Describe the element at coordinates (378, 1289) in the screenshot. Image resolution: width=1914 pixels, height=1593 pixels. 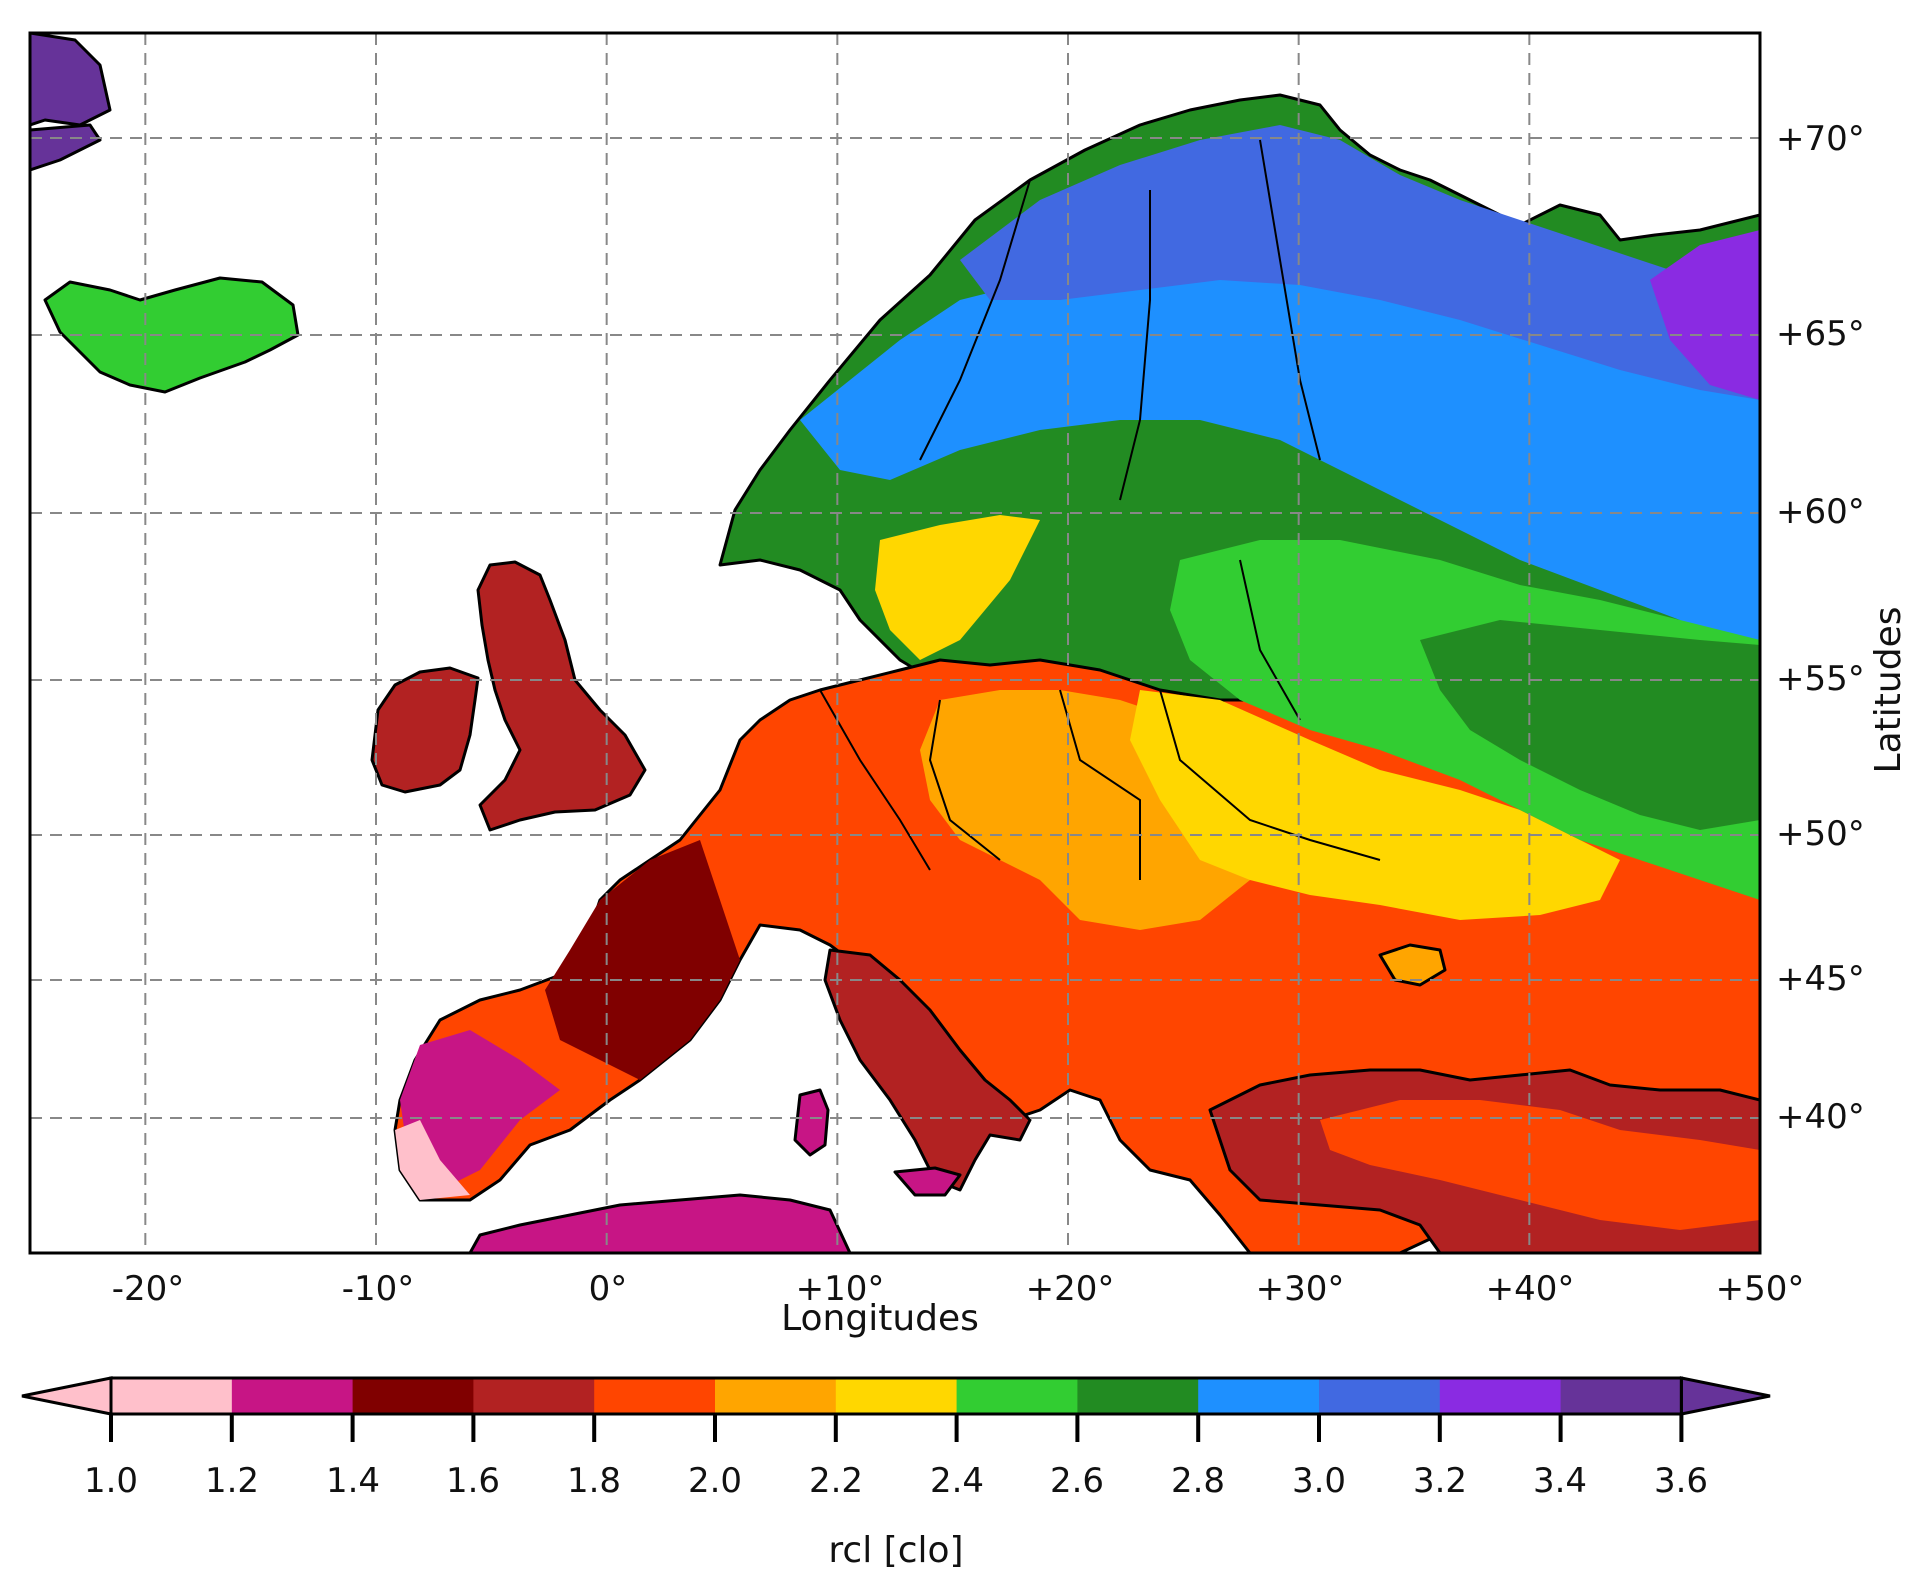
I see `lon-tick-label: -10°` at that location.